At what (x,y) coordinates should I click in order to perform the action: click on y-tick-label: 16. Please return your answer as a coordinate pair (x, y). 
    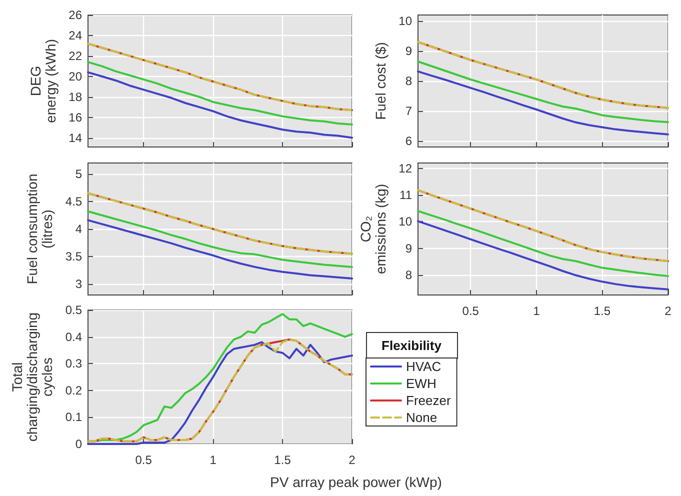
    Looking at the image, I should click on (75, 117).